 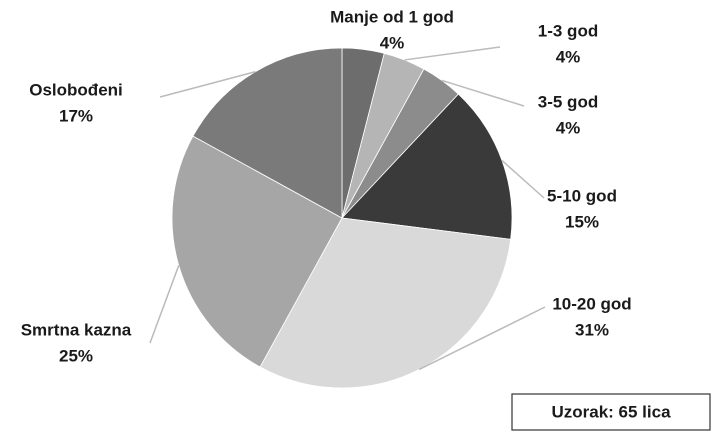 What do you see at coordinates (592, 329) in the screenshot?
I see `value-label: 31%` at bounding box center [592, 329].